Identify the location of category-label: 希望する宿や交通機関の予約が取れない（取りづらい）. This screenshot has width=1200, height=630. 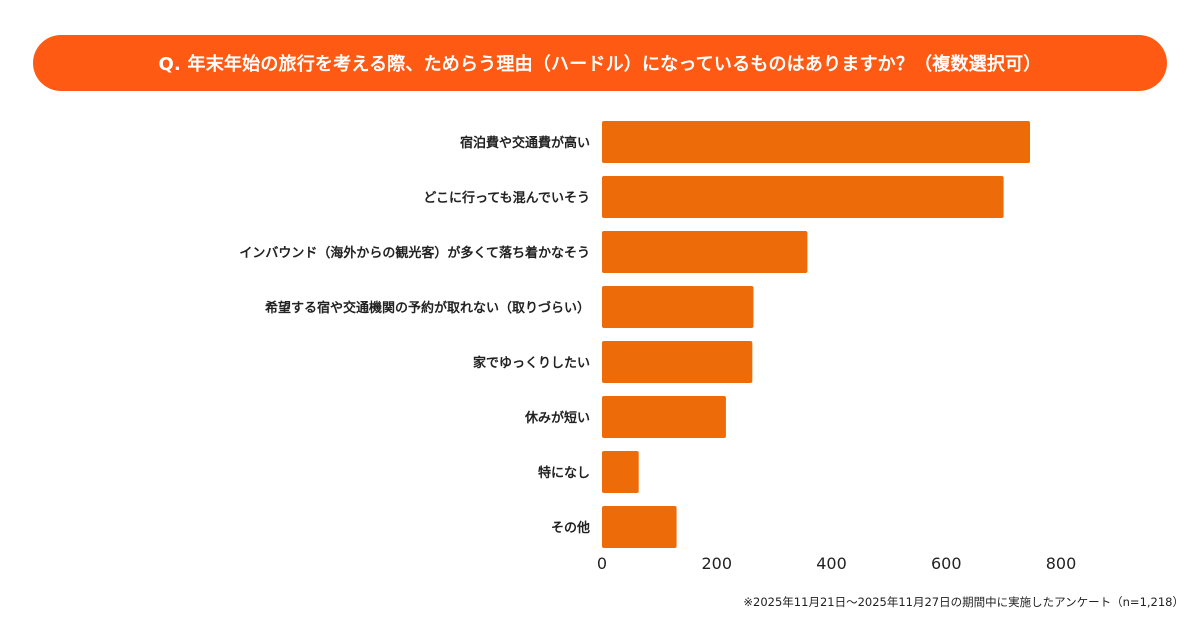
(427, 308).